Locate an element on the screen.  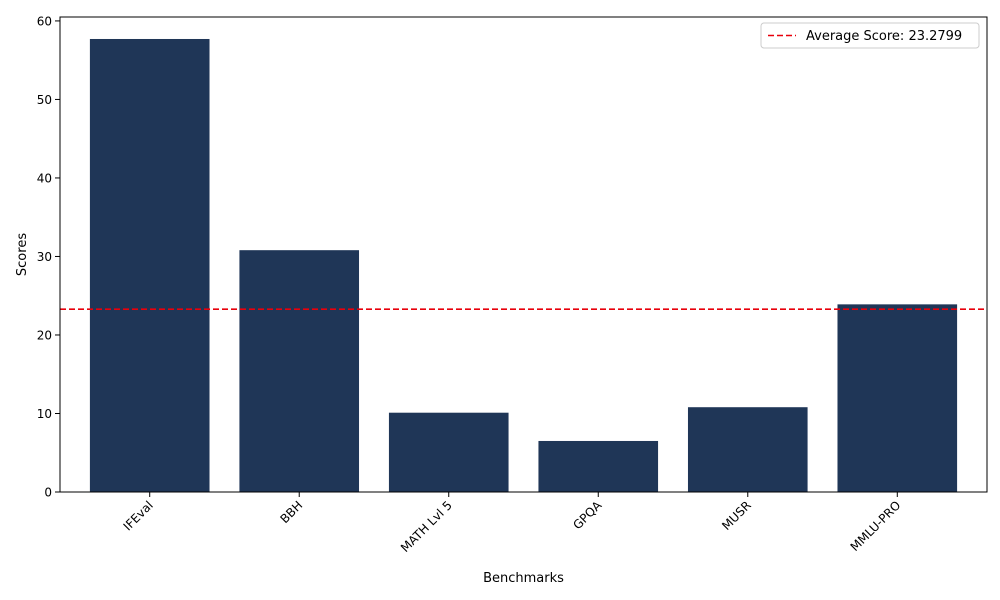
y-axis-label: Scores is located at coordinates (22, 254).